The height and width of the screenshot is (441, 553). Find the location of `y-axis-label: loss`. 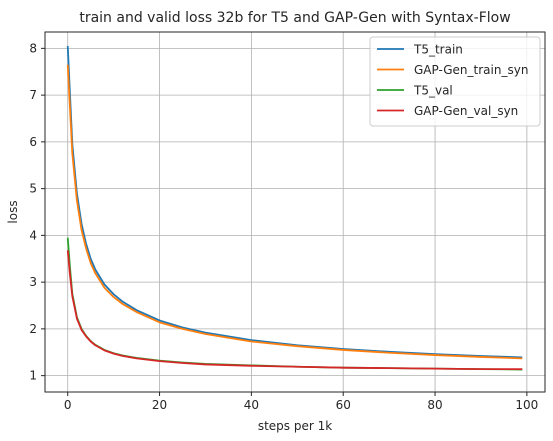

y-axis-label: loss is located at coordinates (13, 211).